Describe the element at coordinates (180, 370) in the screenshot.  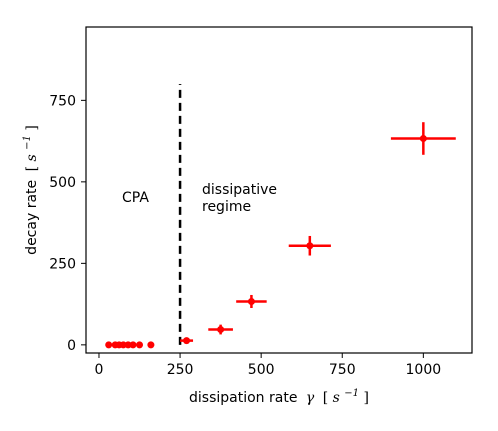
I see `x-tick-label: 250` at that location.